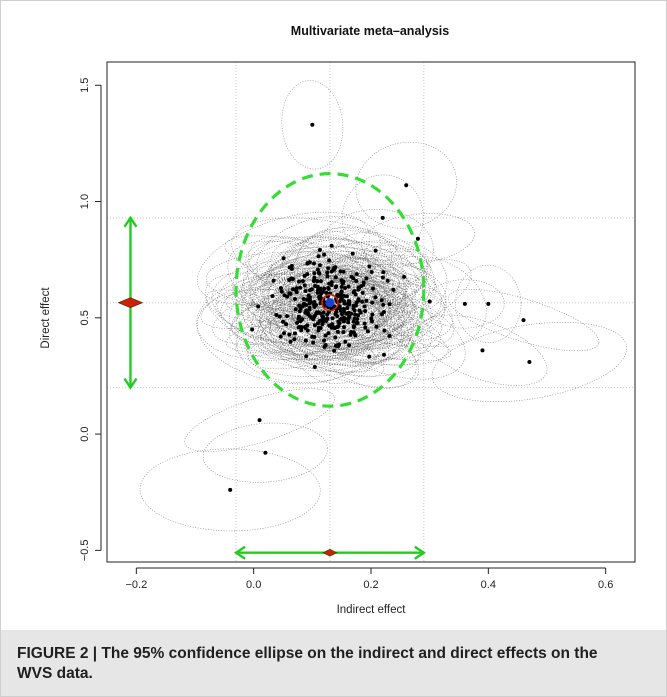  What do you see at coordinates (130, 221) in the screenshot?
I see `direct-interval-top-arrowhead` at bounding box center [130, 221].